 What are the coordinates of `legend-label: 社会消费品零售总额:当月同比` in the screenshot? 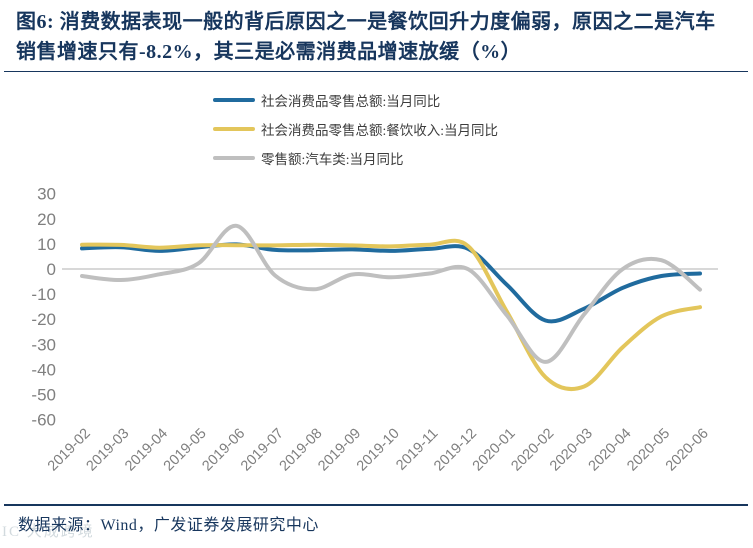 It's located at (351, 101).